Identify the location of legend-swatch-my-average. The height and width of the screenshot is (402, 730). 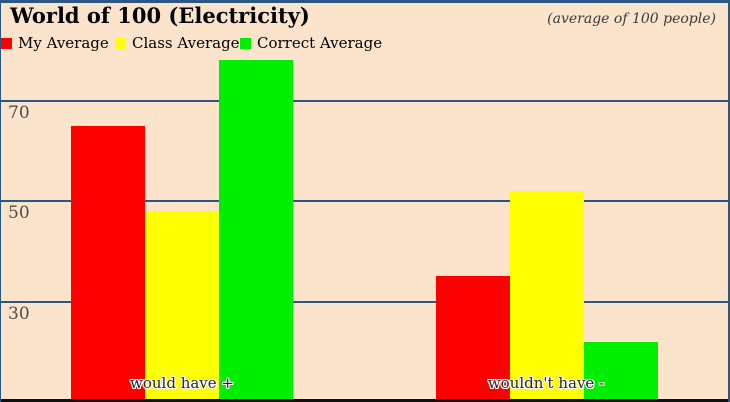
(6, 43).